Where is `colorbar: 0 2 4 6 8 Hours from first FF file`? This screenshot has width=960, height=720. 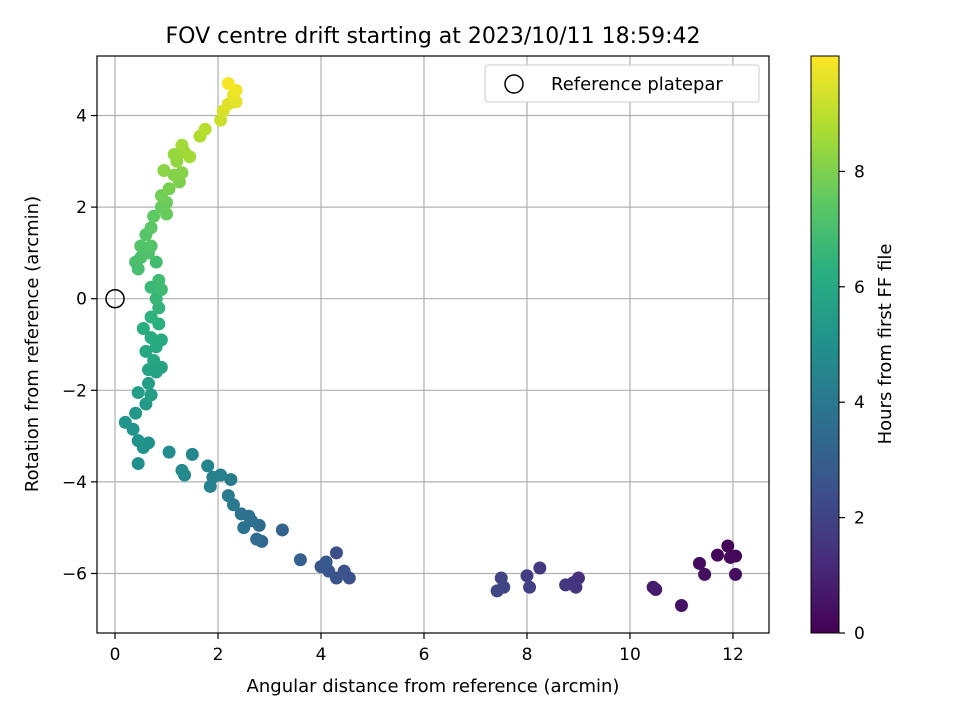
colorbar: 0 2 4 6 8 Hours from first FF file is located at coordinates (853, 349).